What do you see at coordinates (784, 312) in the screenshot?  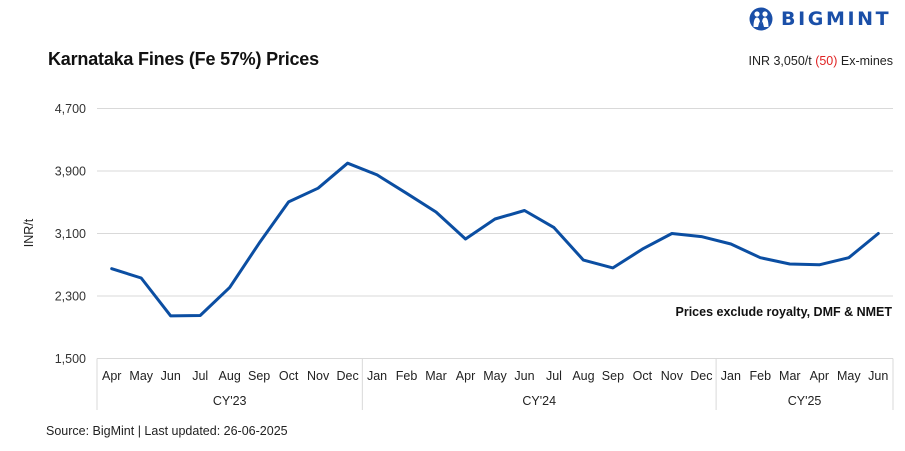 I see `price-note: Prices exclude royalty, DMF & NMET` at bounding box center [784, 312].